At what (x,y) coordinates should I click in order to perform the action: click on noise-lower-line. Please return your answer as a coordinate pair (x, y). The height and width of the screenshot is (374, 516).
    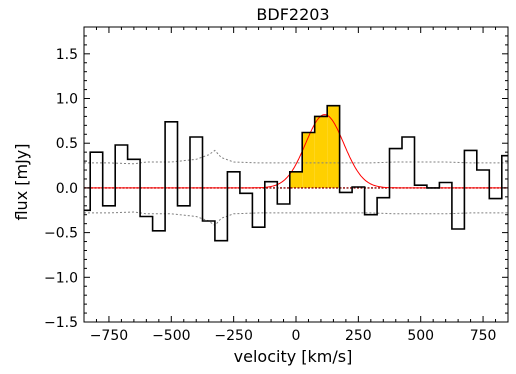
    Looking at the image, I should click on (296, 219).